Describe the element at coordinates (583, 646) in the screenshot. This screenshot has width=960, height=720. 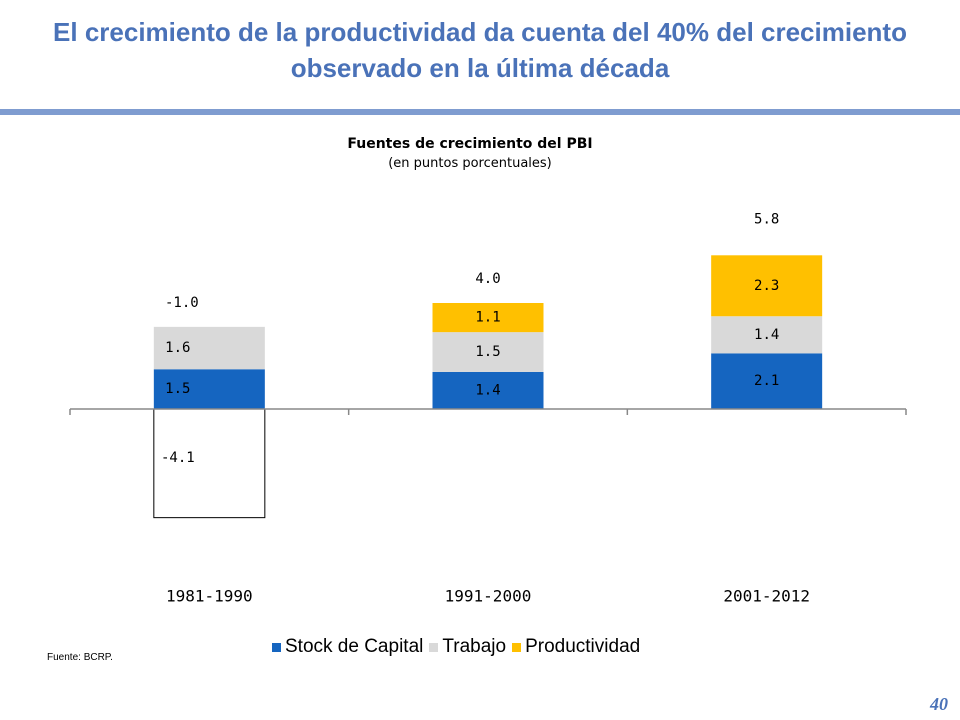
I see `legend-label-productividad: Productividad` at that location.